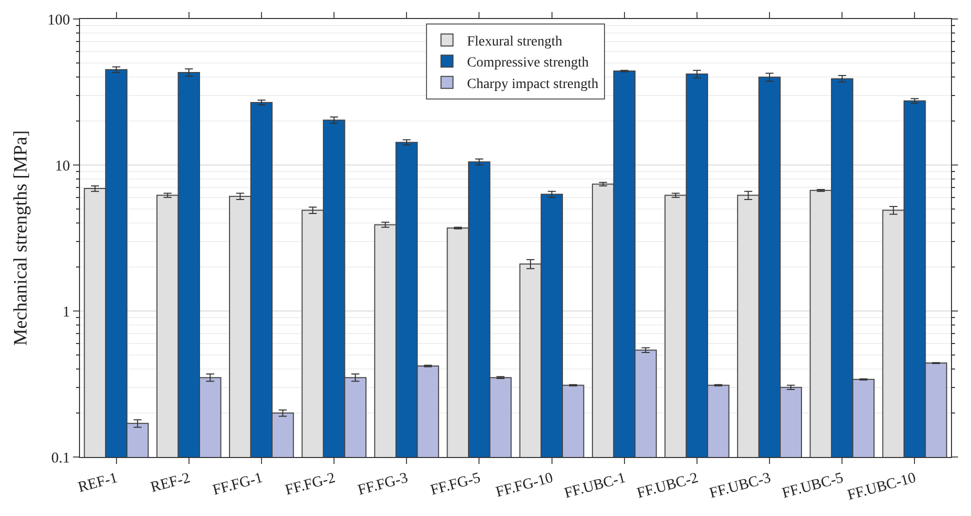  What do you see at coordinates (62, 166) in the screenshot?
I see `y-tick-label: 10` at bounding box center [62, 166].